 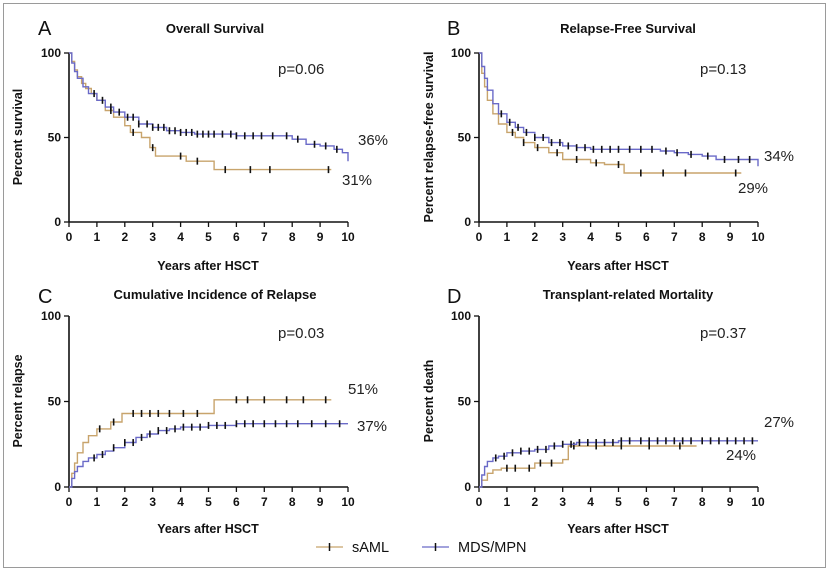 I want to click on panel-title: Overall Survival, so click(x=215, y=28).